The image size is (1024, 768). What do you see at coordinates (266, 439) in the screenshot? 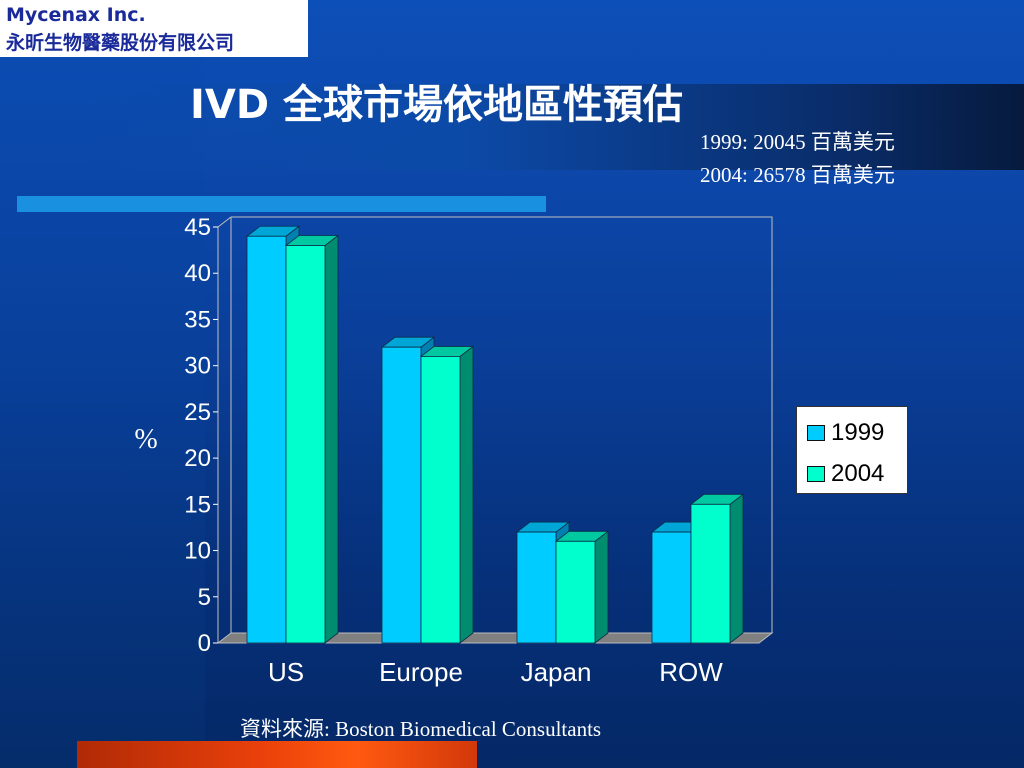
I see `bar-us-1999` at bounding box center [266, 439].